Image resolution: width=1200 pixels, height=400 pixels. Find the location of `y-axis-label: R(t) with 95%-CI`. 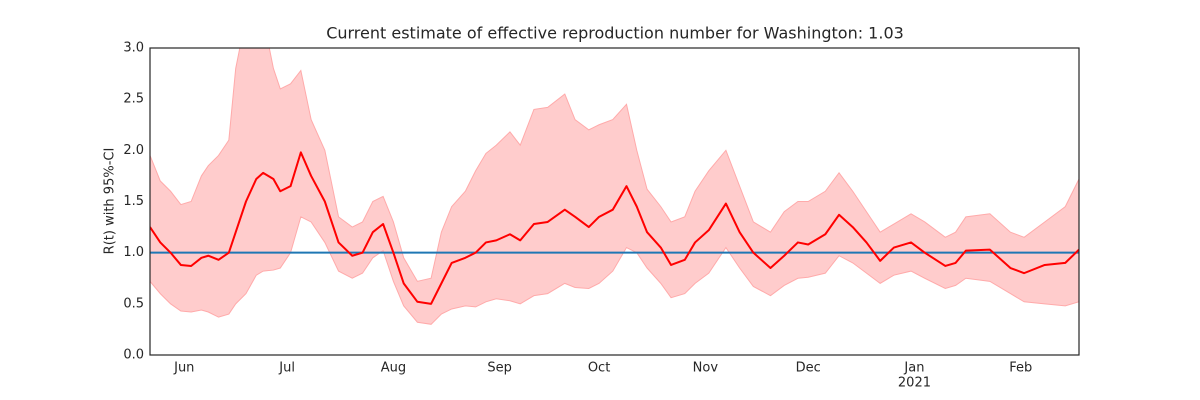

y-axis-label: R(t) with 95%-CI is located at coordinates (110, 201).